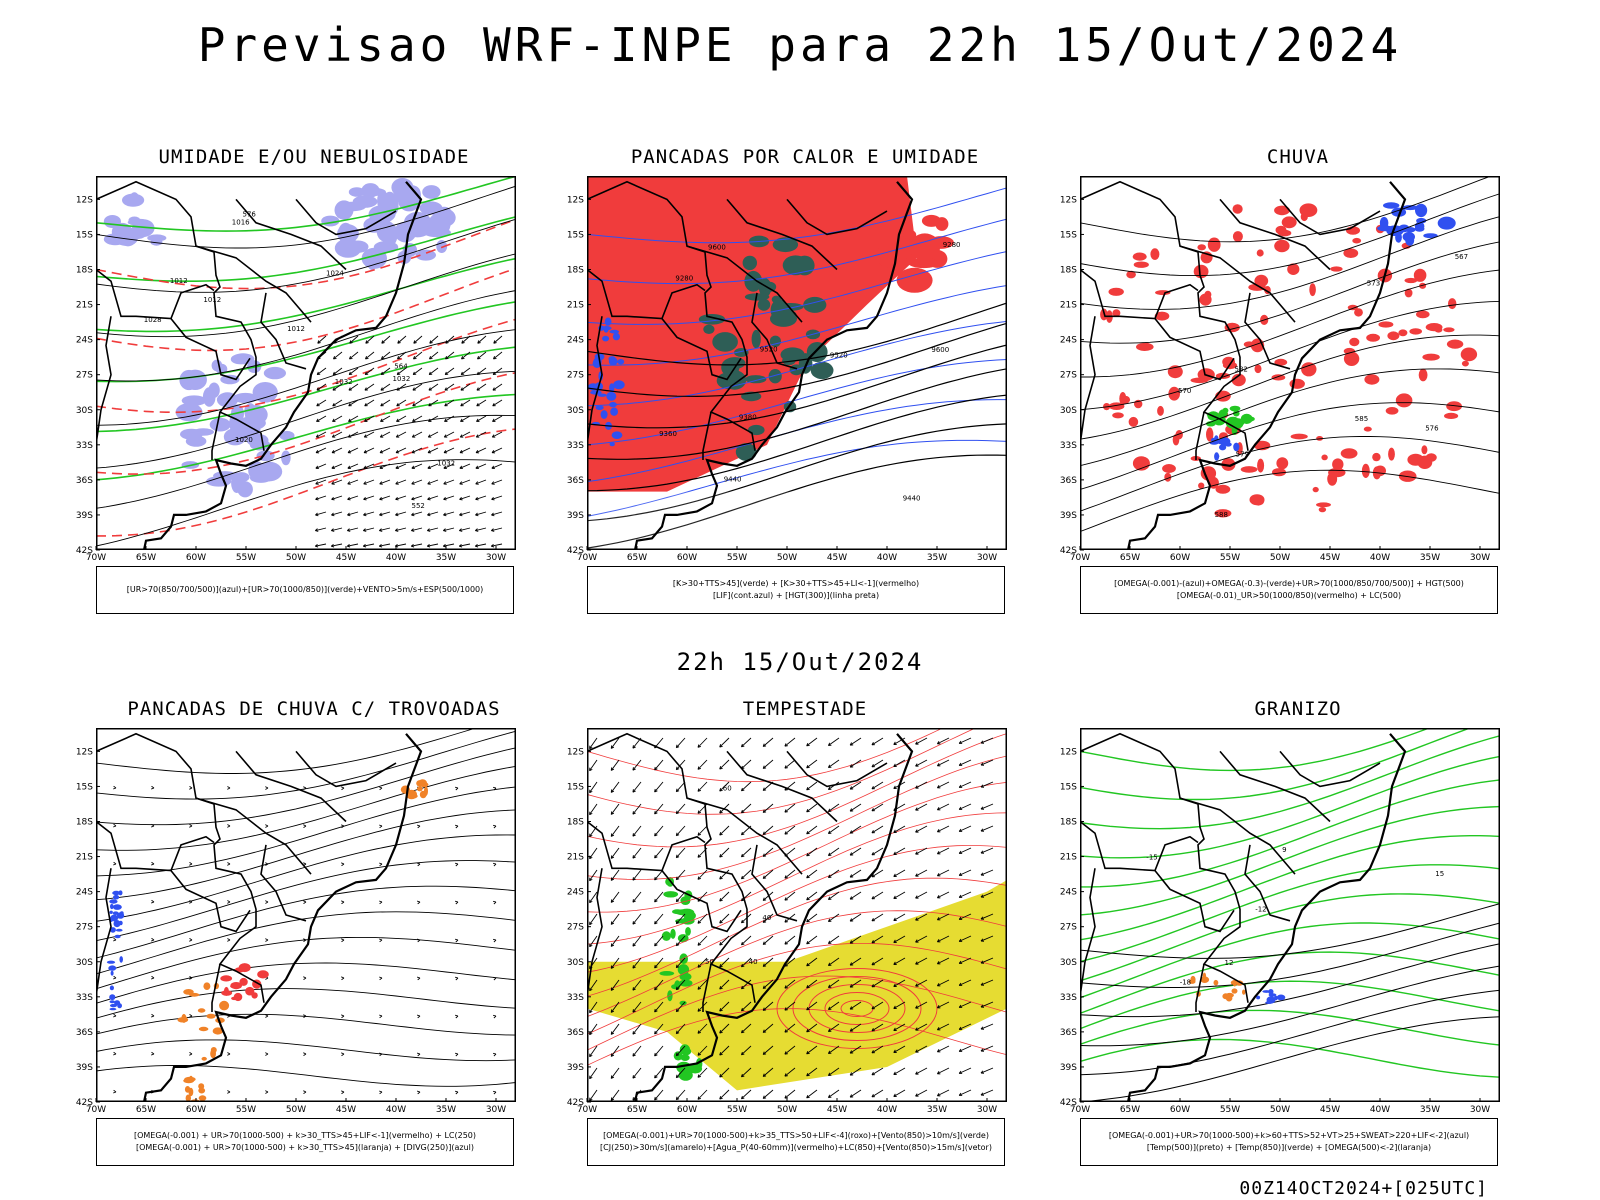 The image size is (1600, 1200). Describe the element at coordinates (619, 385) in the screenshot. I see `lif-contour` at that location.